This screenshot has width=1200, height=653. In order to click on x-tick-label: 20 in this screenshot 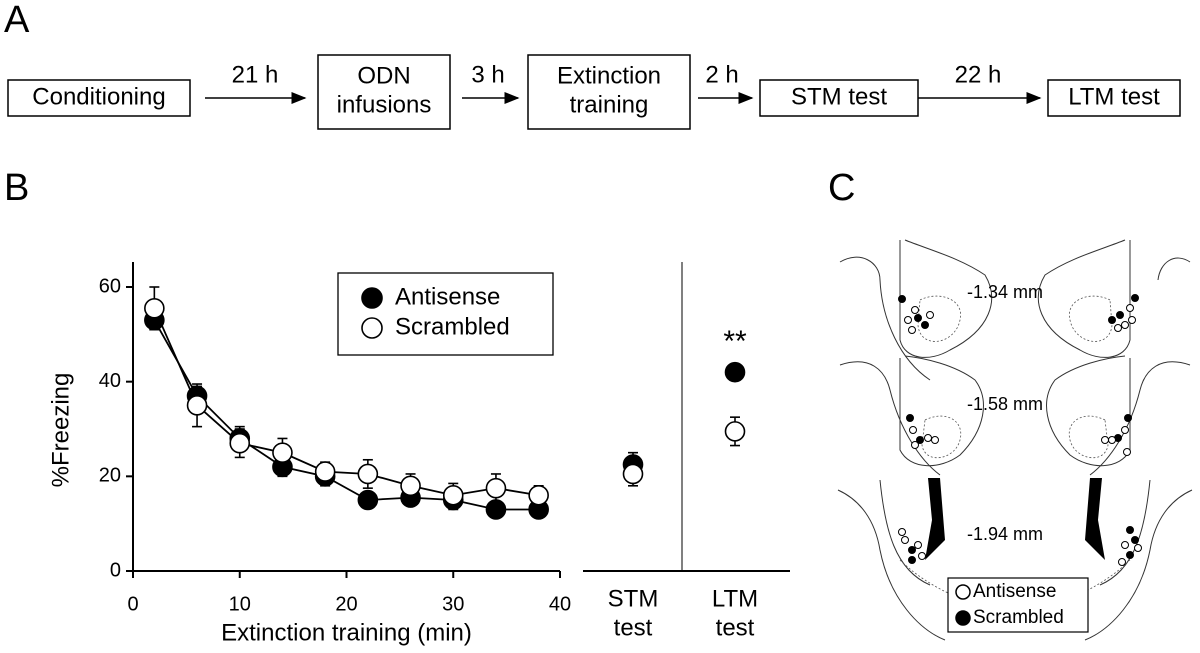, I will do `click(346, 604)`.